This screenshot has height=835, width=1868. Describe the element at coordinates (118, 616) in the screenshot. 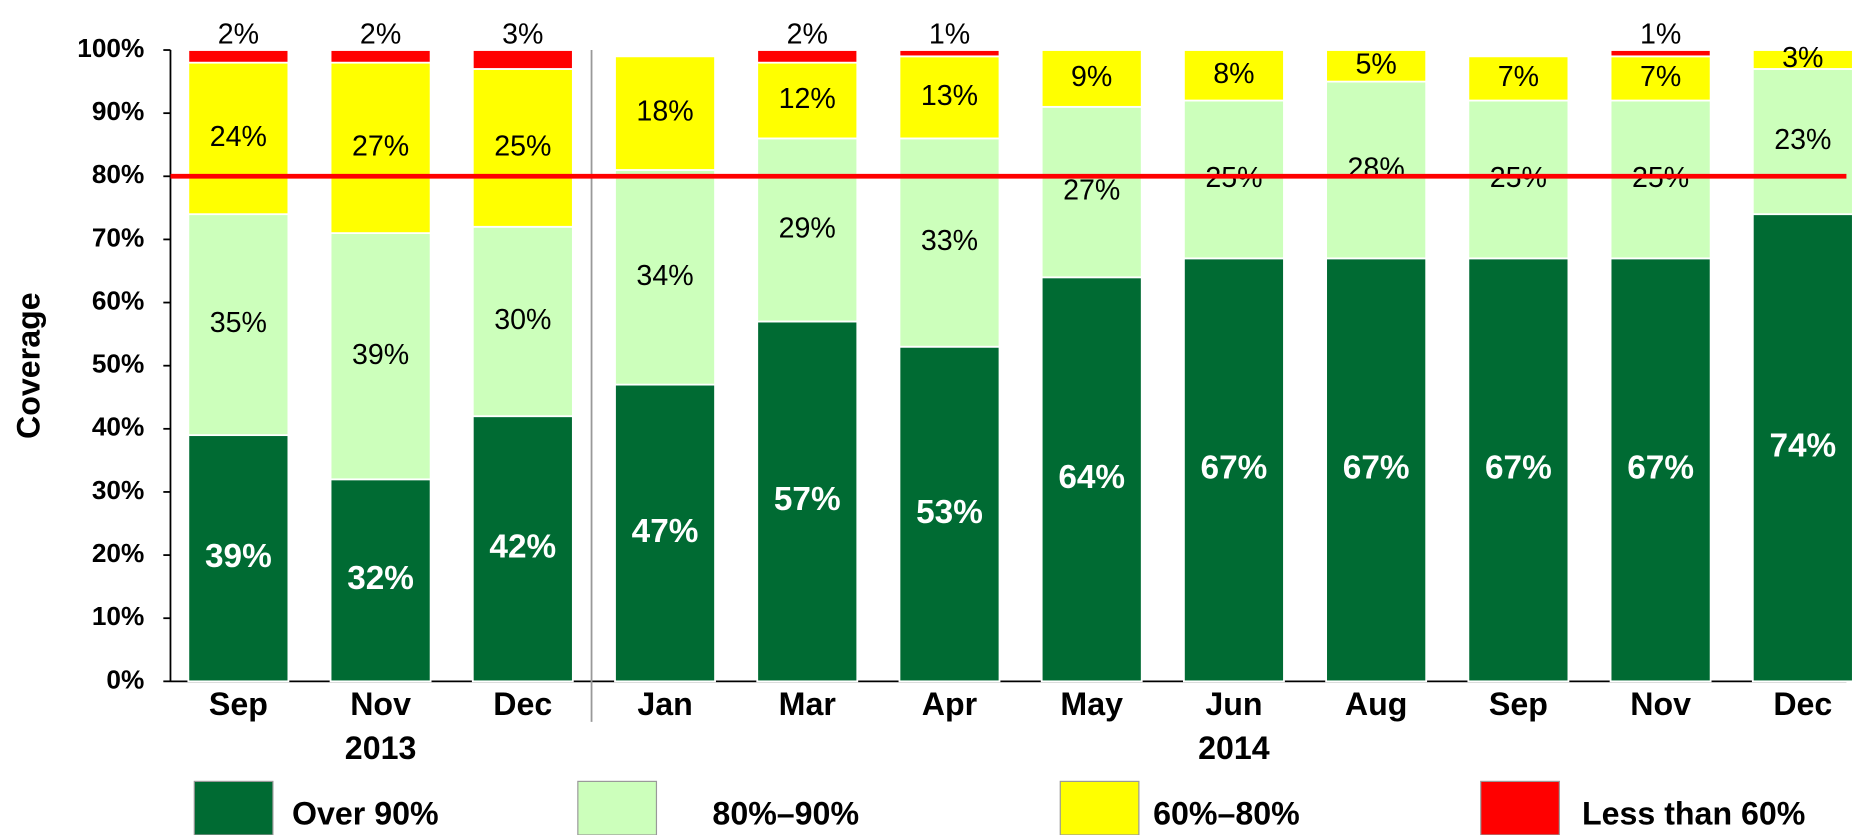

I see `y-tick-label: 10%` at that location.